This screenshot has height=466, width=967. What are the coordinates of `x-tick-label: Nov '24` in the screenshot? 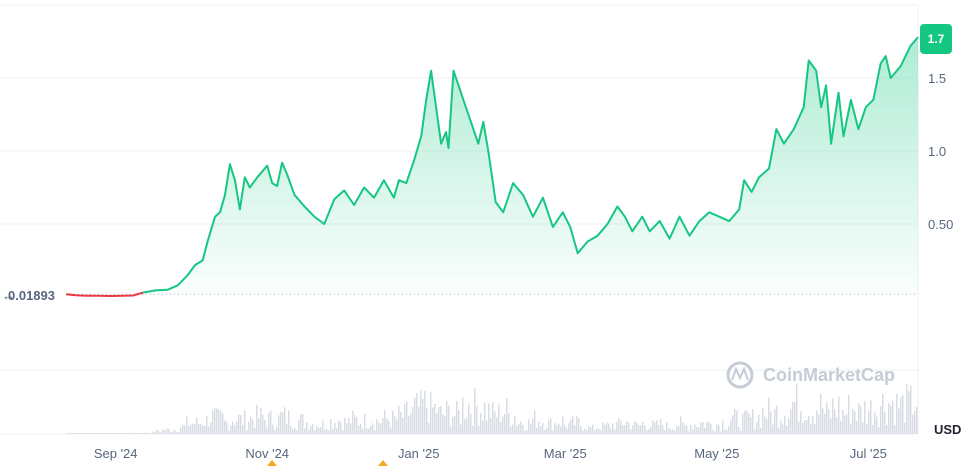 It's located at (267, 453).